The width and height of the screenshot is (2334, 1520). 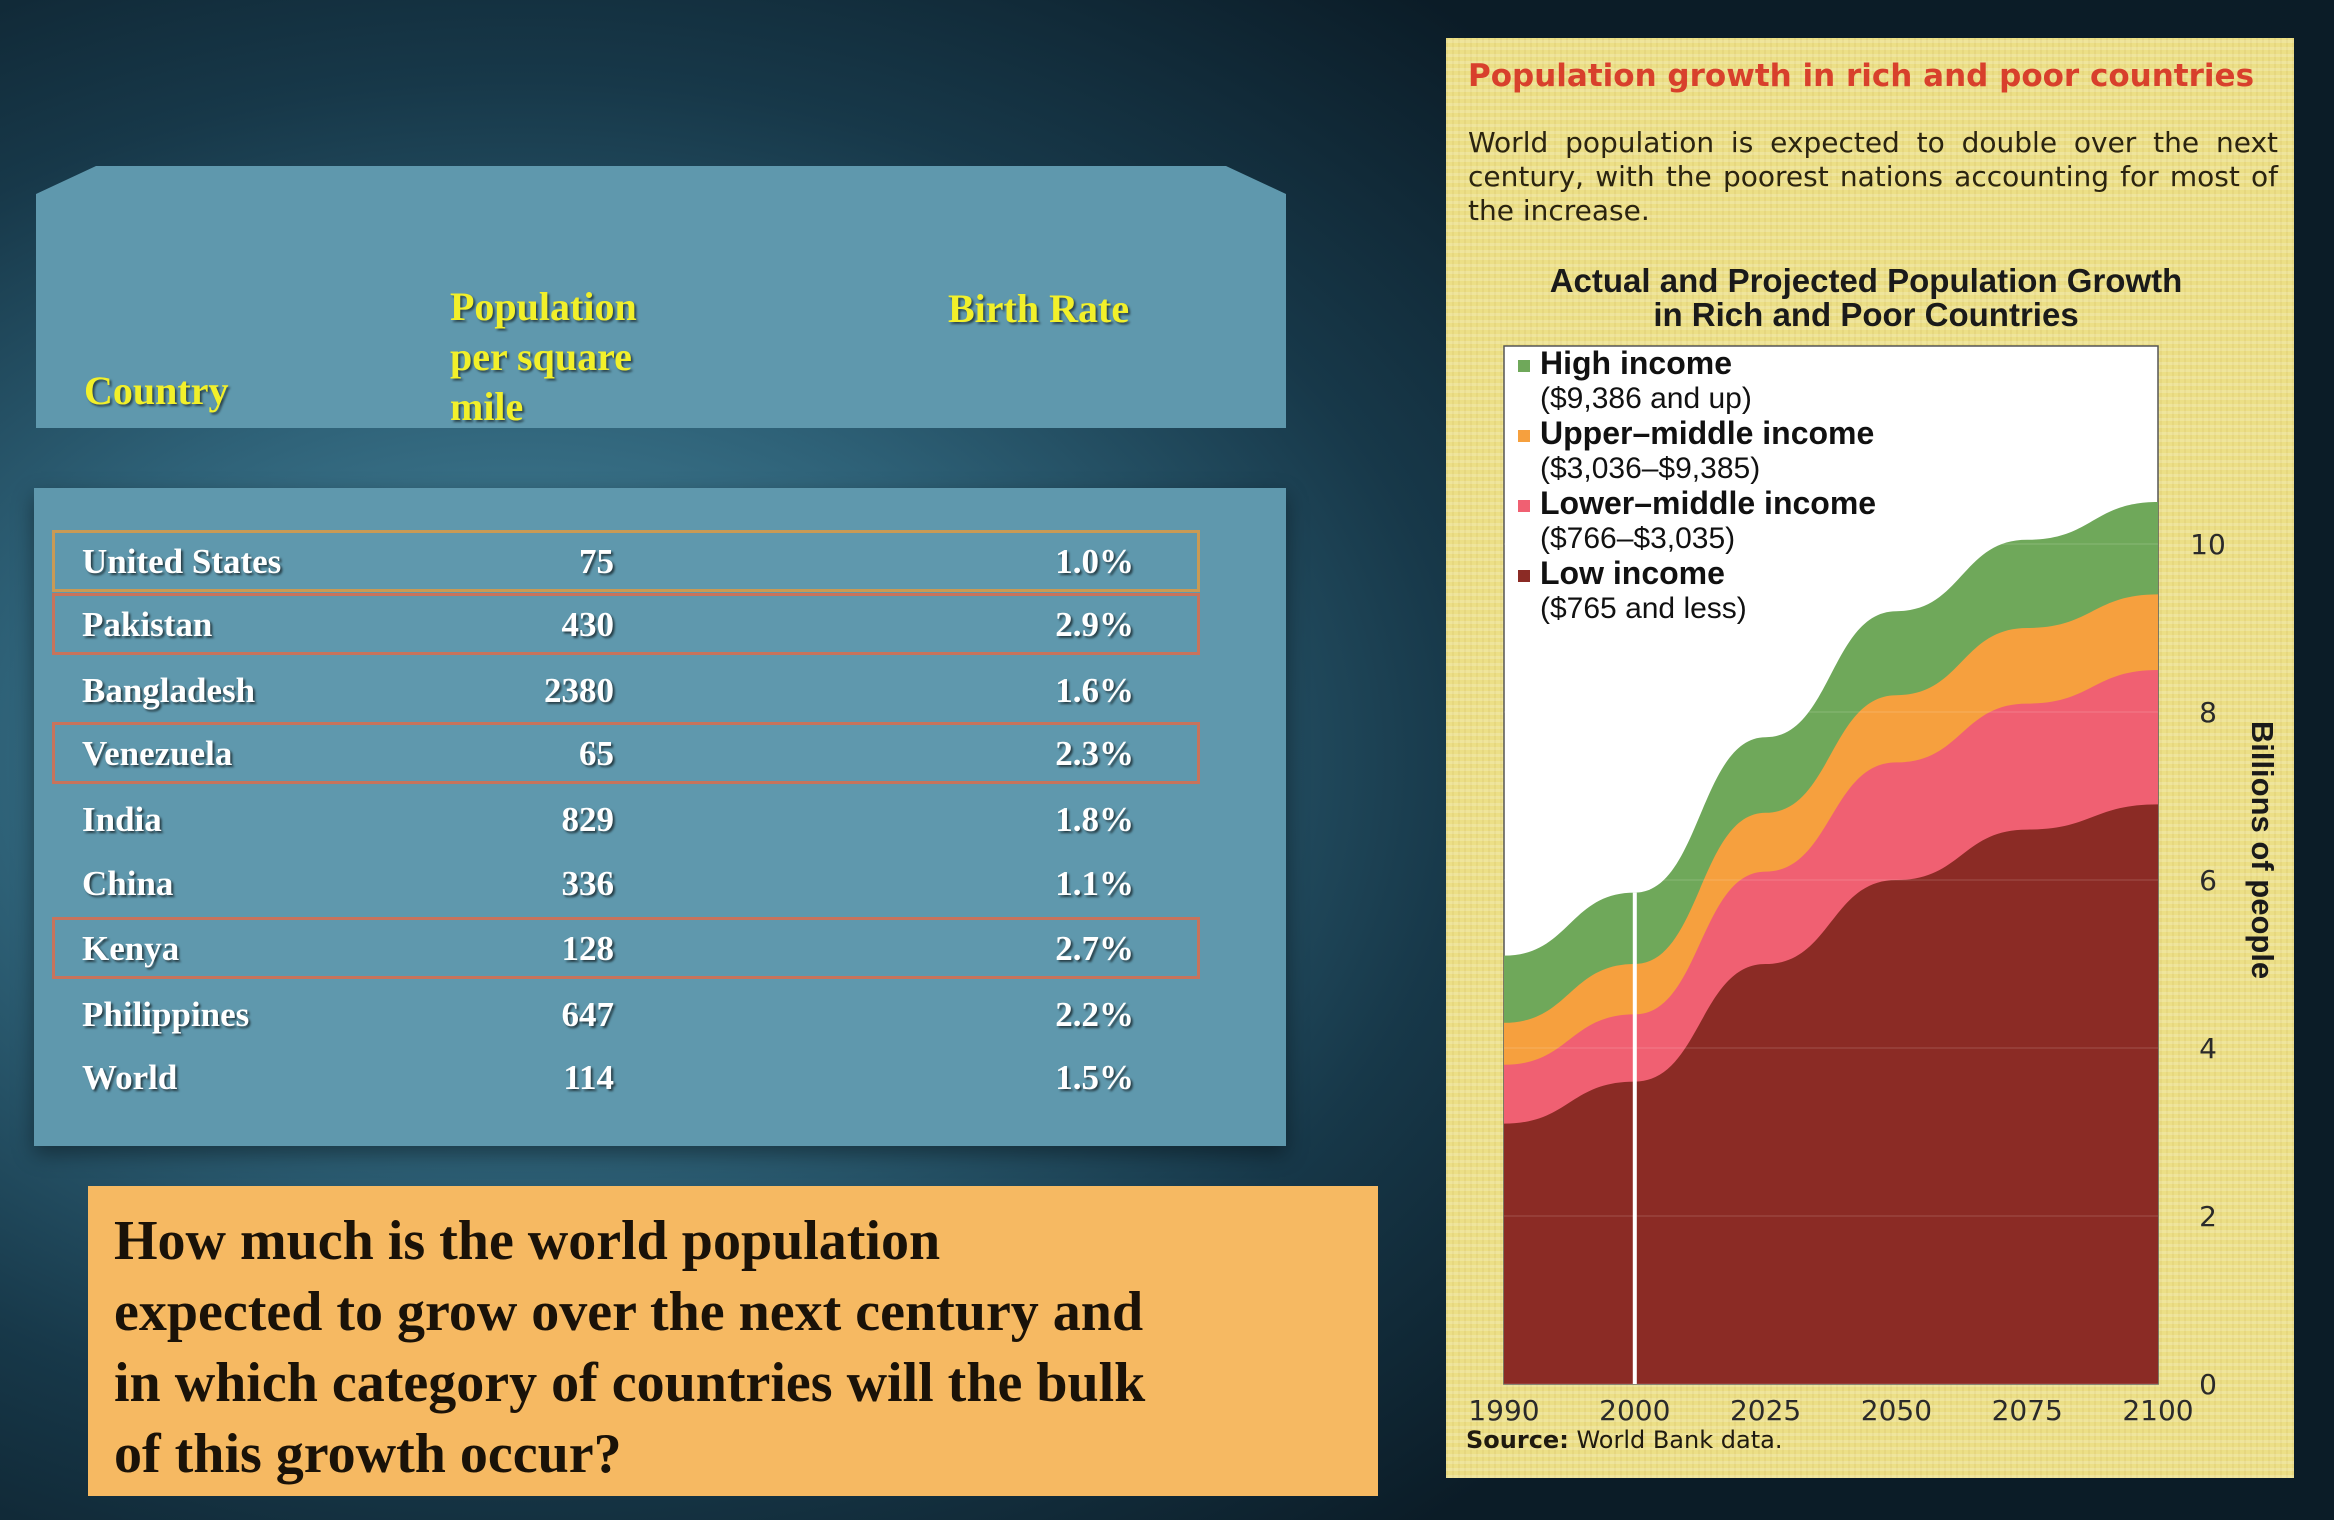 I want to click on legend-series-name: Lower–middle income, so click(x=1708, y=503).